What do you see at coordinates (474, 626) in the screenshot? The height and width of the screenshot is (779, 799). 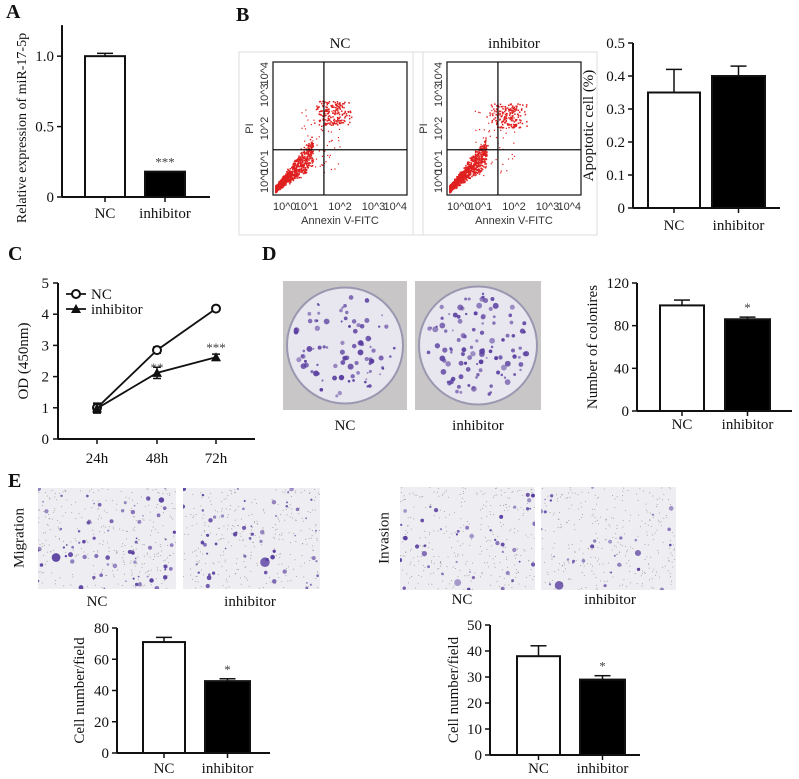 I see `y-tick-label: 50` at bounding box center [474, 626].